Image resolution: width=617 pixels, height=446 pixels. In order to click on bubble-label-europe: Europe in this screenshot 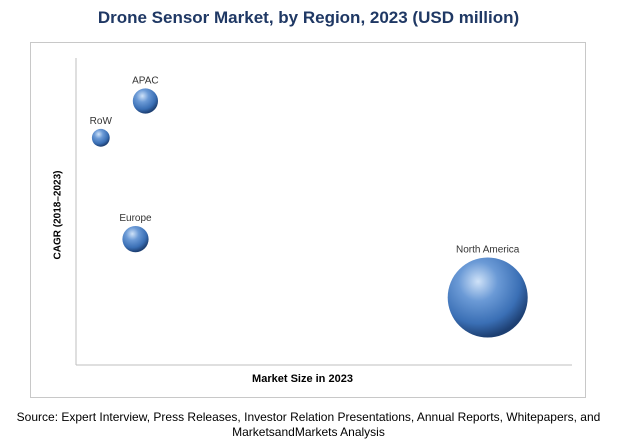, I will do `click(135, 218)`.